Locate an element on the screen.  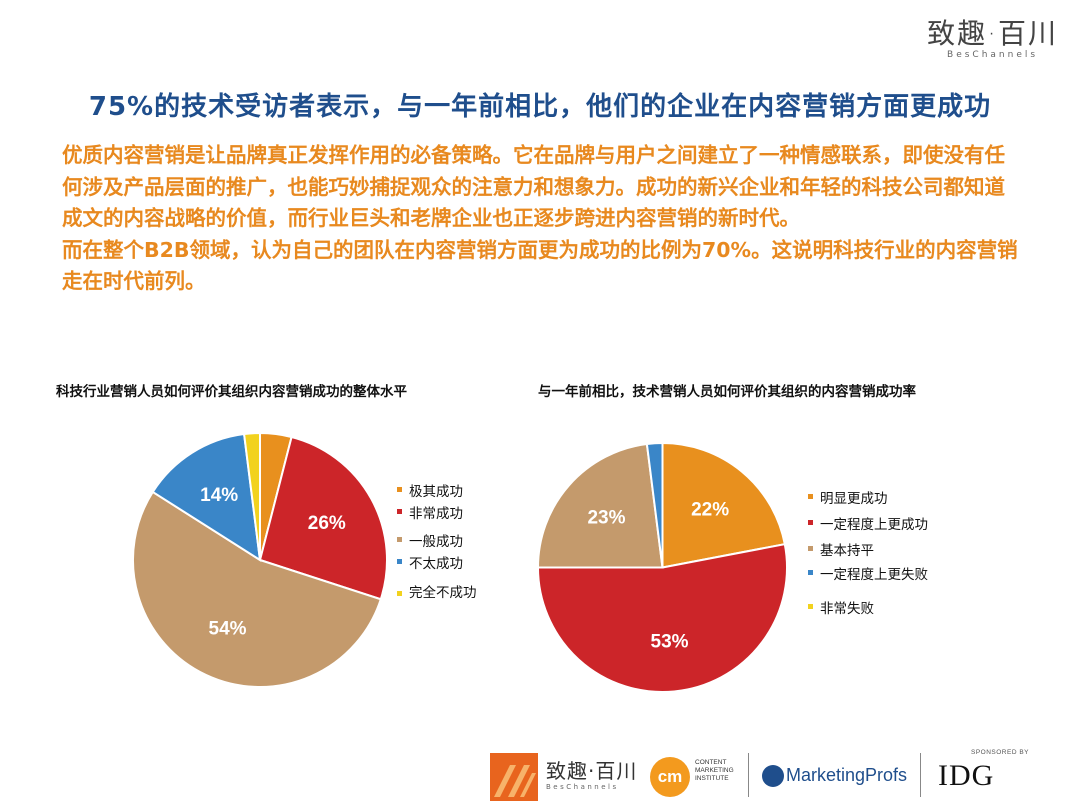
legend-label: 非常成功 is located at coordinates (436, 514).